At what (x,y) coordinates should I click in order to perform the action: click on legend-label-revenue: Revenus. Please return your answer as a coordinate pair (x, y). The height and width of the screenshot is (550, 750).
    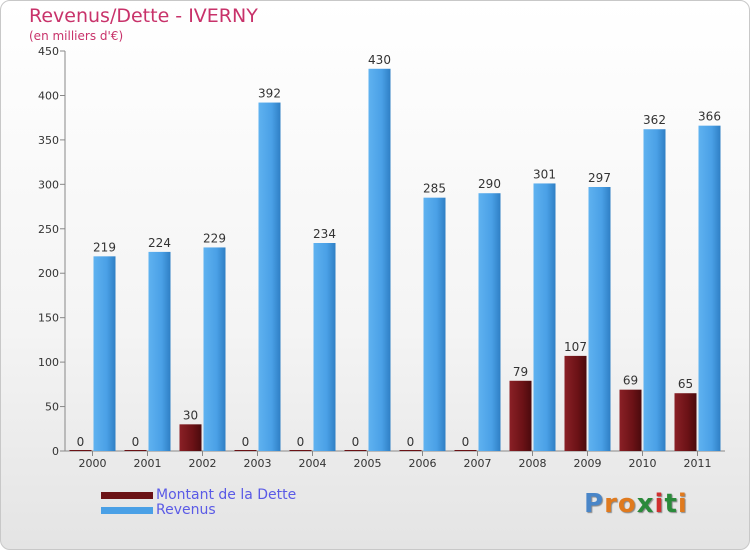
    Looking at the image, I should click on (186, 510).